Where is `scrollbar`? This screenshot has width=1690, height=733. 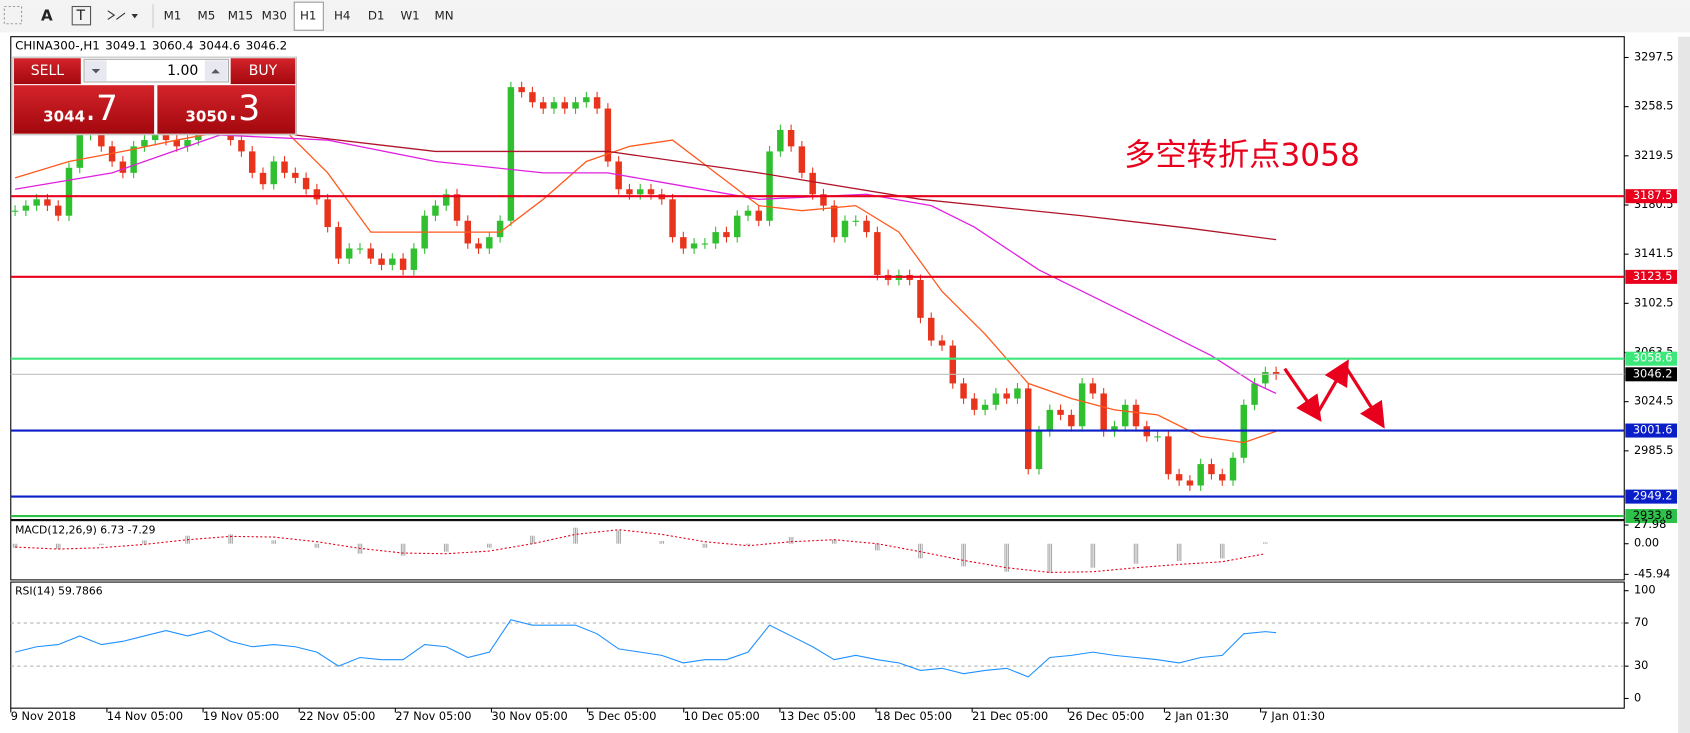
scrollbar is located at coordinates (1684, 384).